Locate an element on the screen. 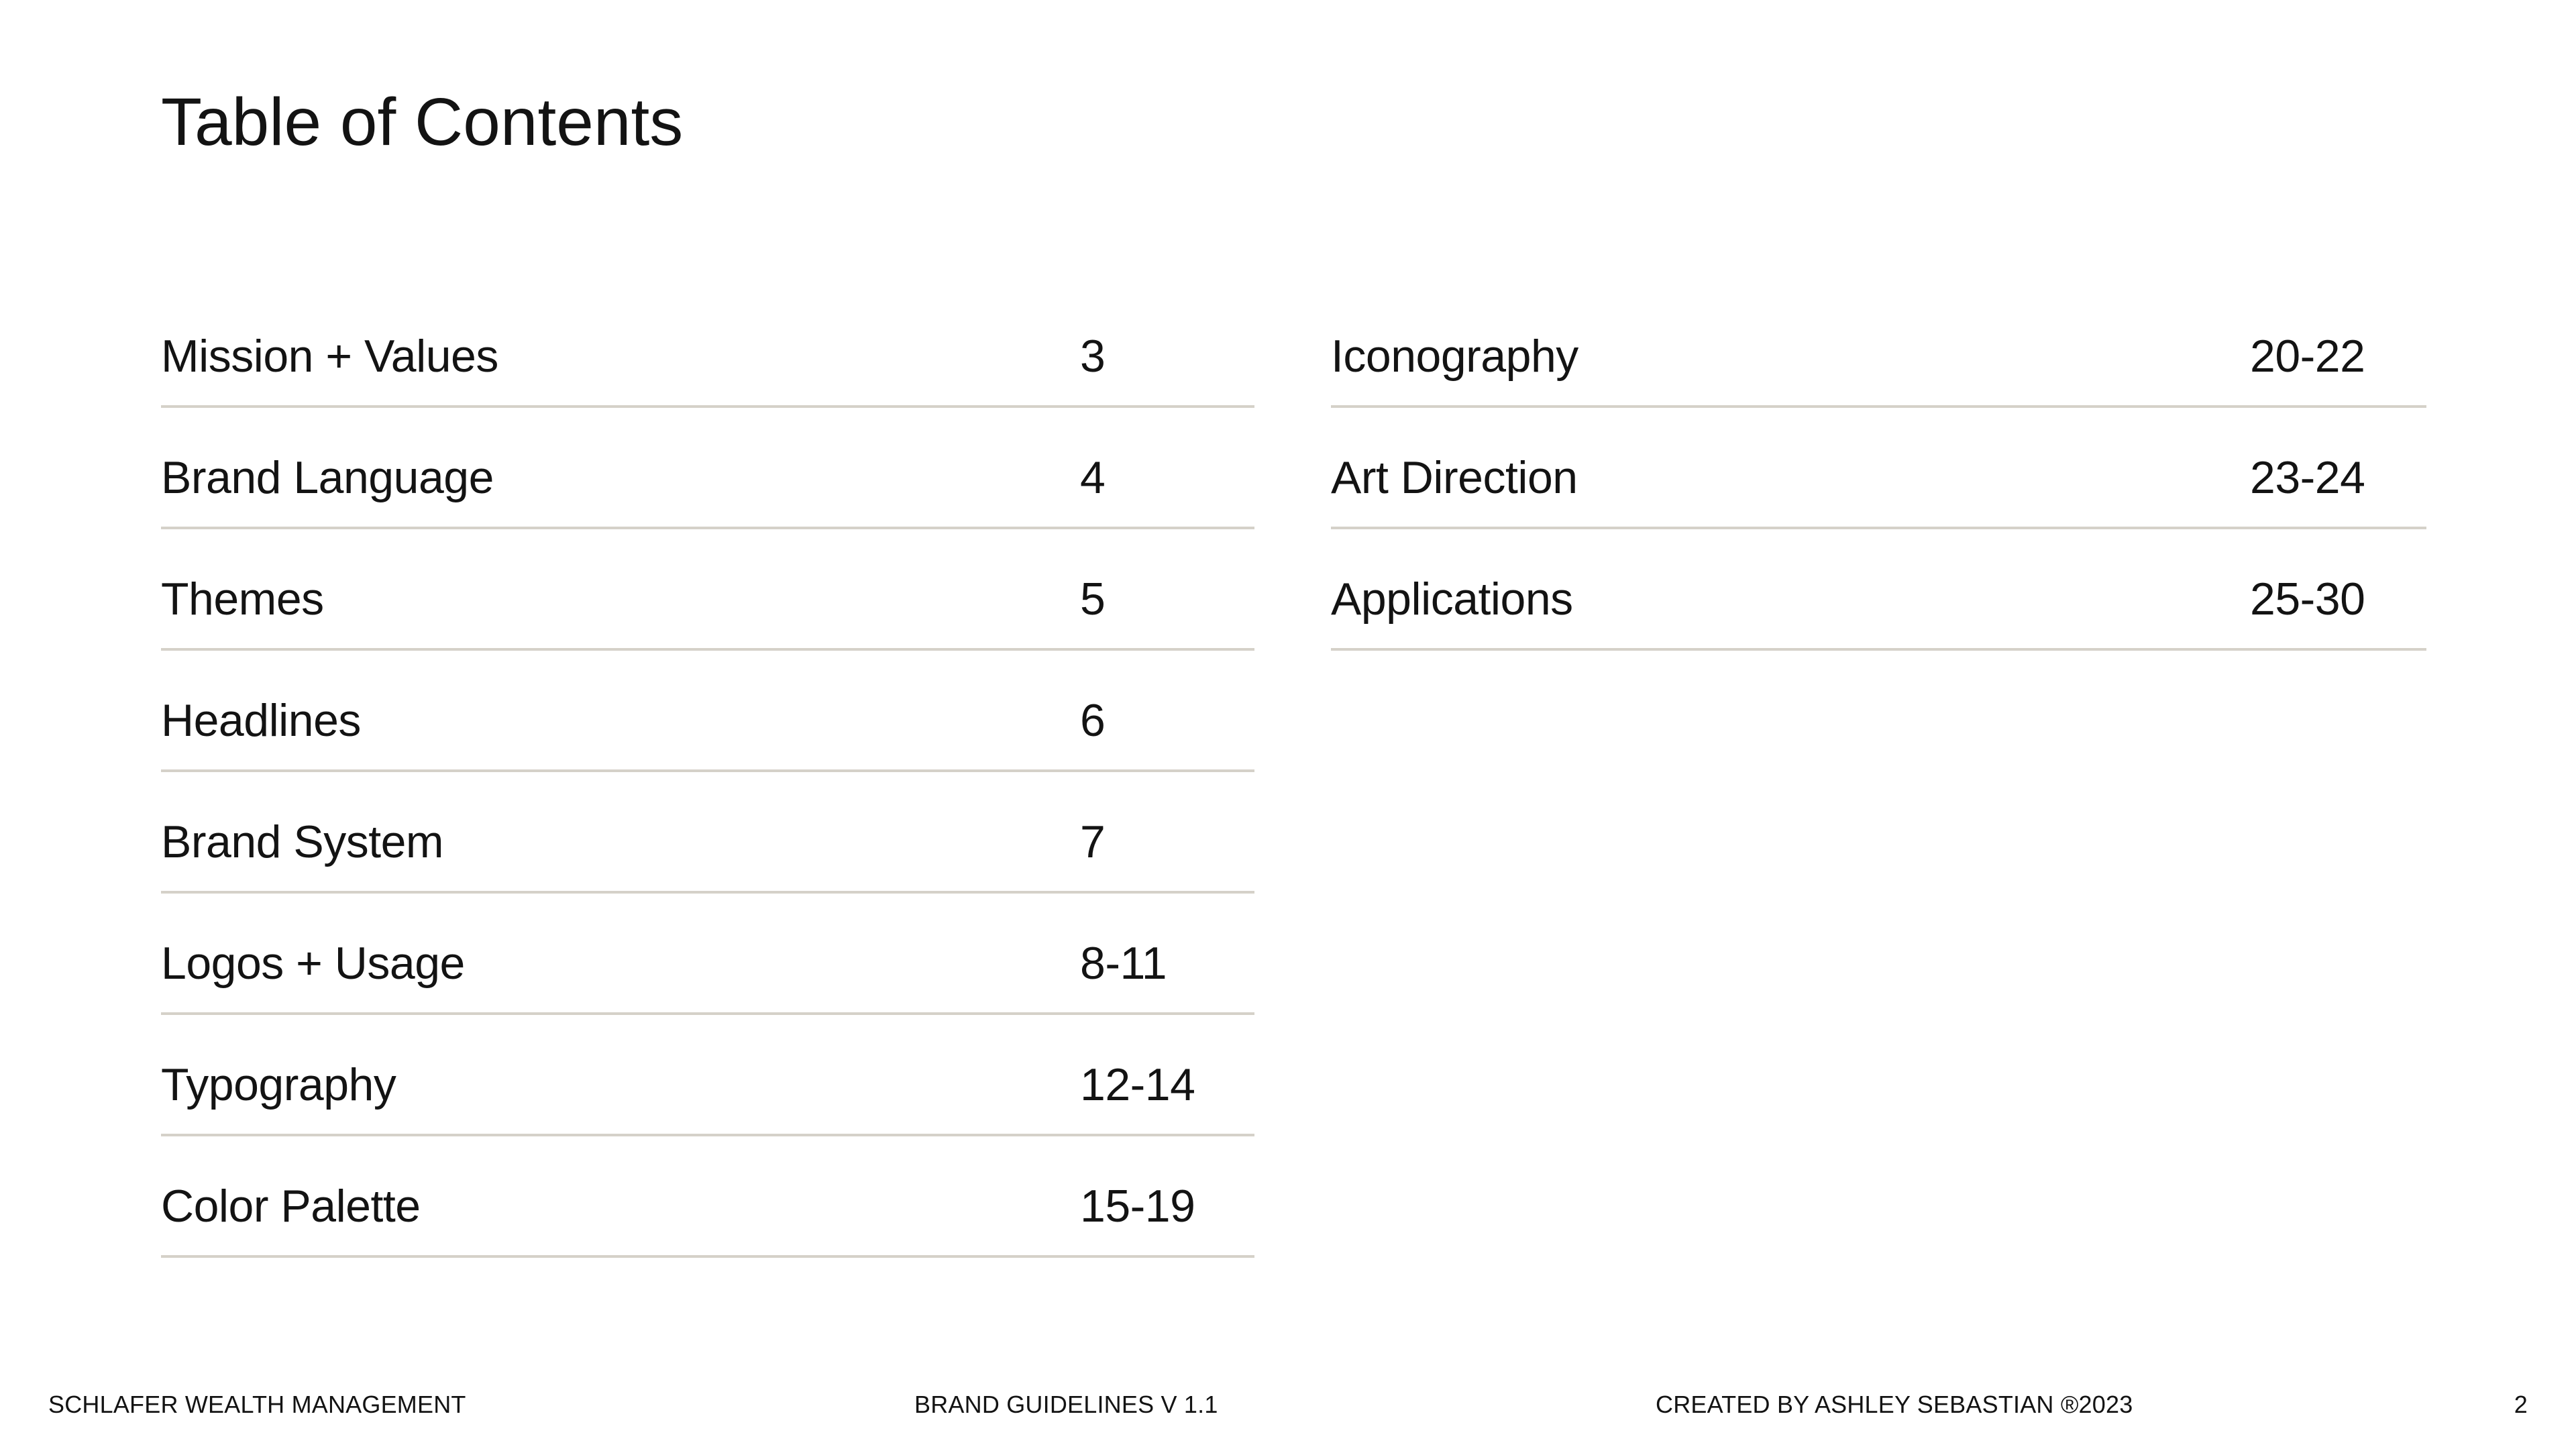 The height and width of the screenshot is (1449, 2576). toc-row: Mission + Values 3 is located at coordinates (707, 347).